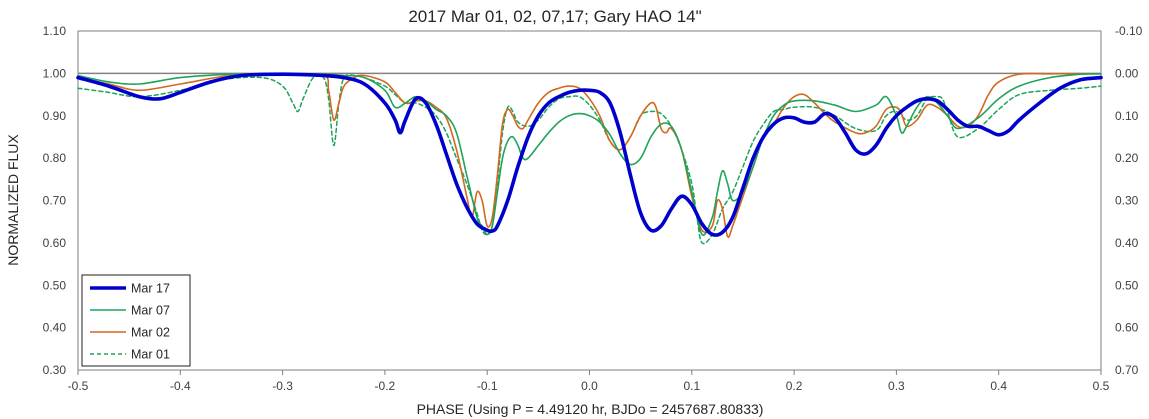  What do you see at coordinates (487, 386) in the screenshot?
I see `x-tick-label: -0.1` at bounding box center [487, 386].